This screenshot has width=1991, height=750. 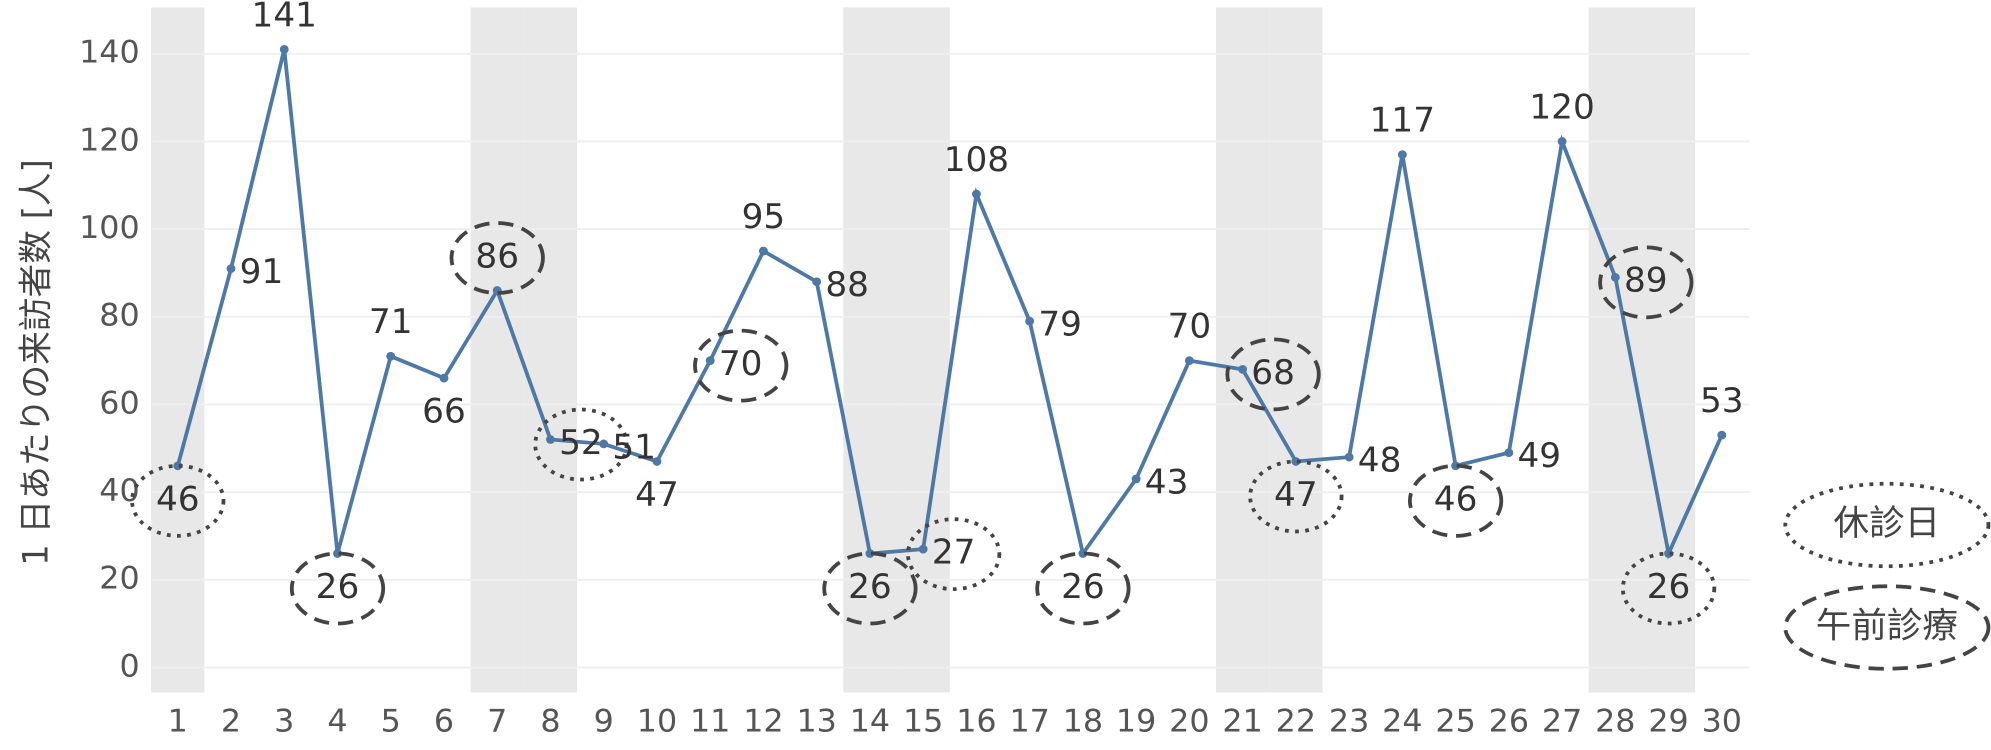 What do you see at coordinates (1380, 461) in the screenshot?
I see `value-label: 48` at bounding box center [1380, 461].